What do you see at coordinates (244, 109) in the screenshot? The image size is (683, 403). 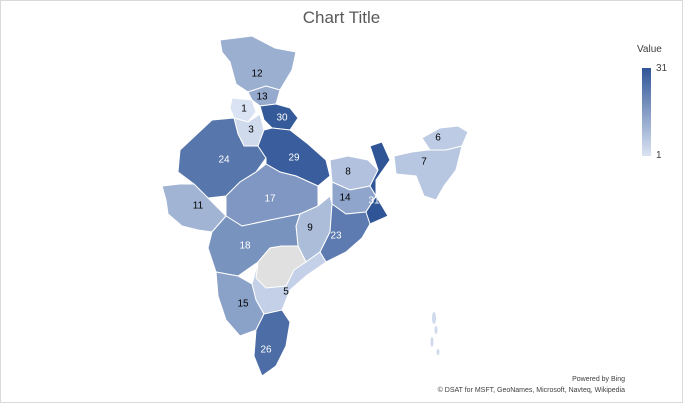 I see `region-value-label: 1` at bounding box center [244, 109].